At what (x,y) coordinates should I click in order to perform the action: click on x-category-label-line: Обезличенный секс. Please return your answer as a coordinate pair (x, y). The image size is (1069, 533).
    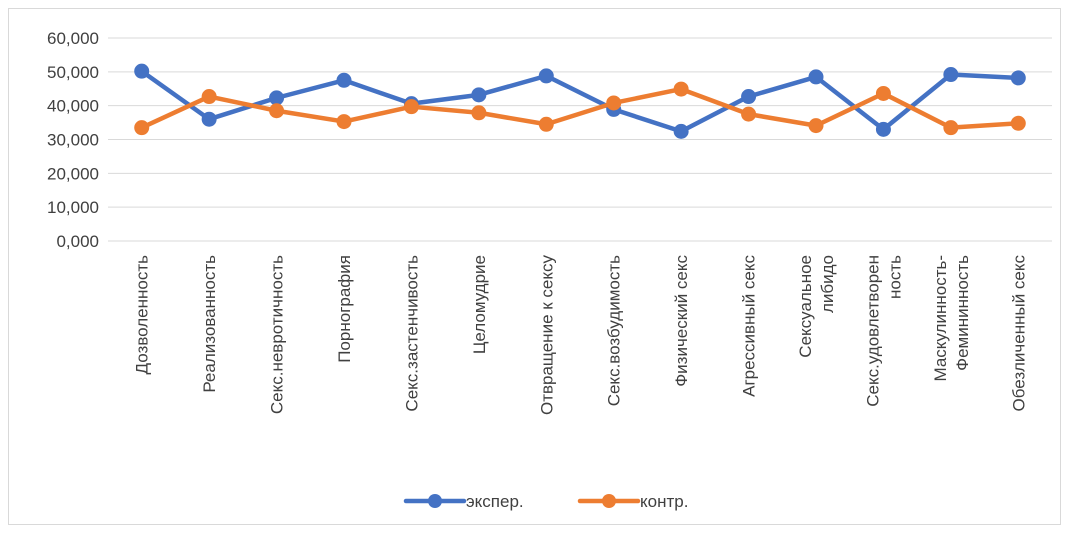
    Looking at the image, I should click on (1018, 333).